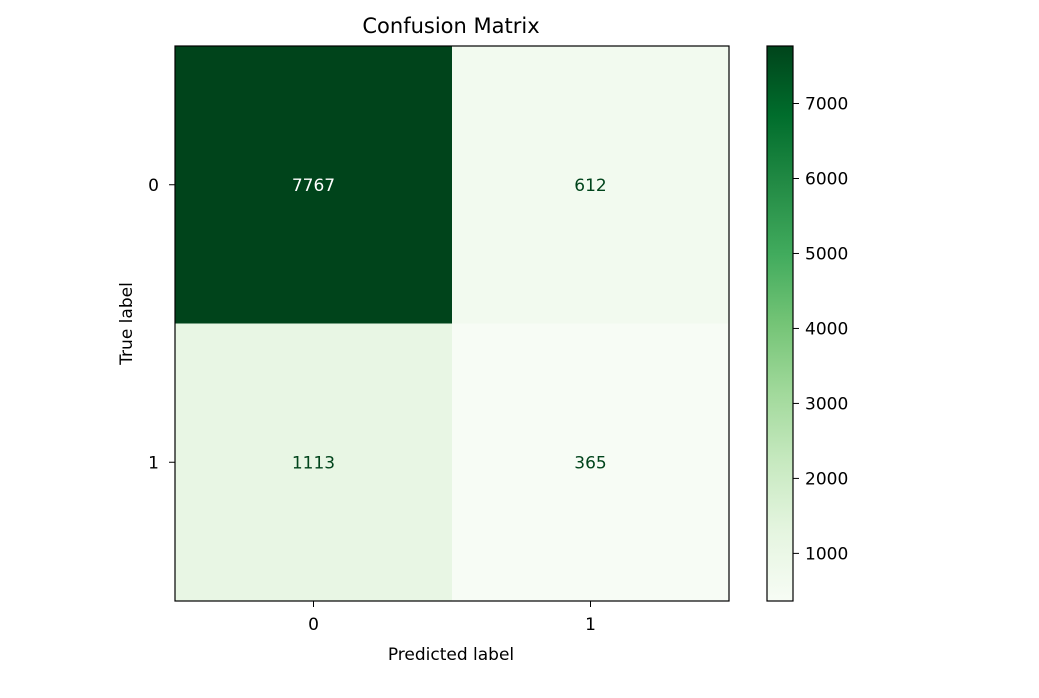 This screenshot has height=698, width=1039. I want to click on colorbar-tick-label: 7000, so click(826, 105).